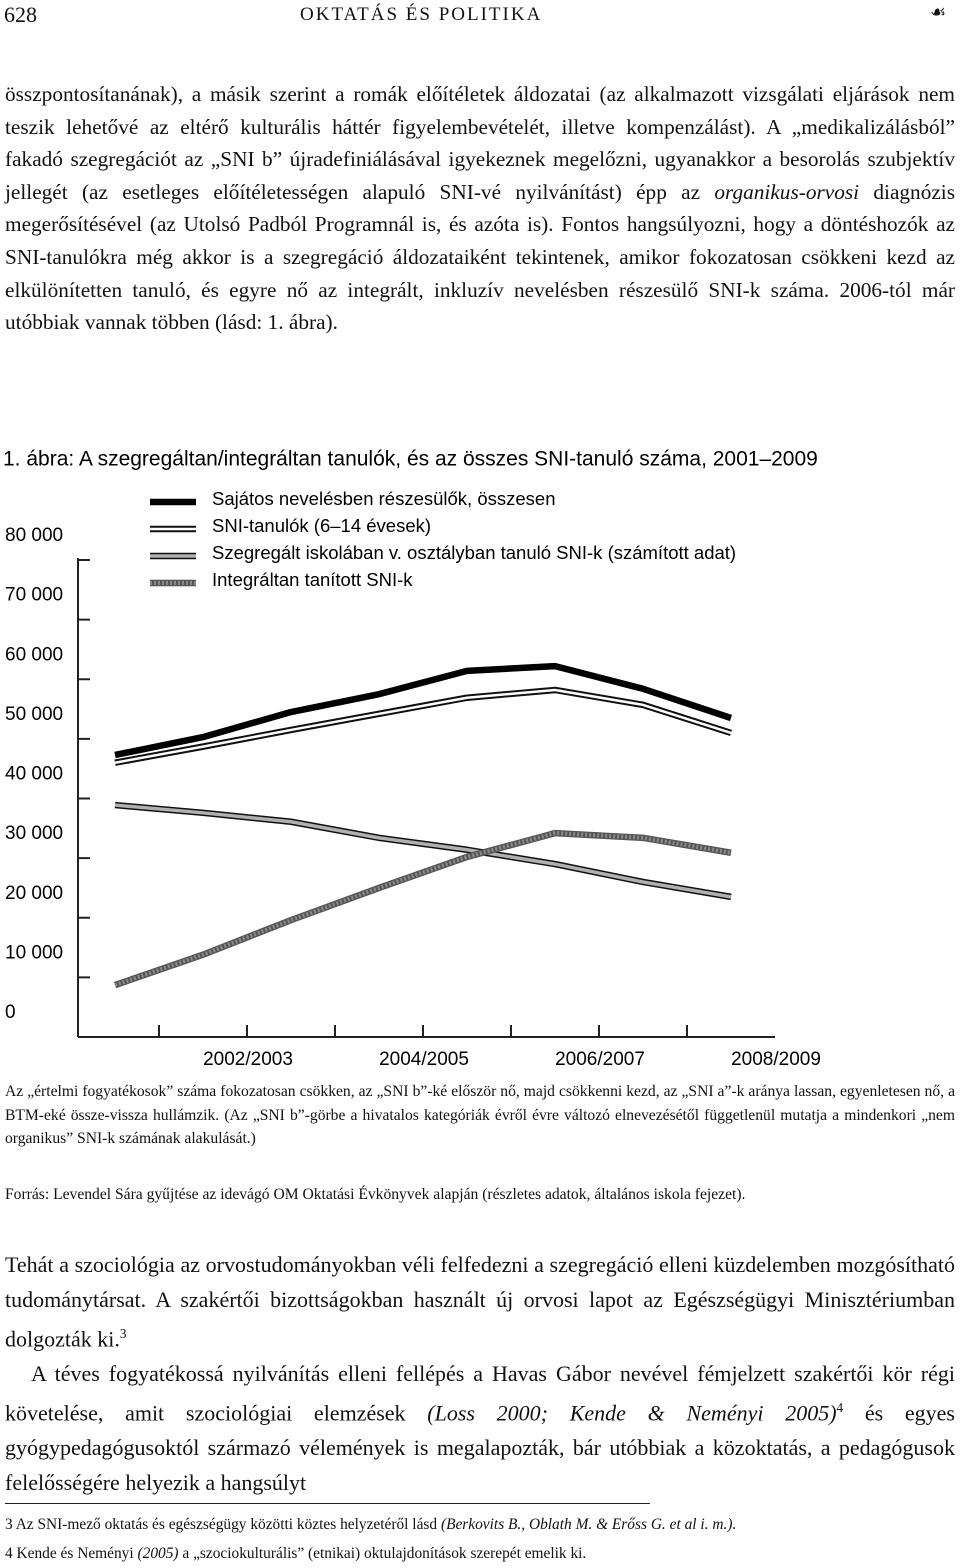 The image size is (960, 1568). Describe the element at coordinates (632, 1413) in the screenshot. I see `italic-text: (Loss 2000; Kende & Neményi 2005)` at that location.